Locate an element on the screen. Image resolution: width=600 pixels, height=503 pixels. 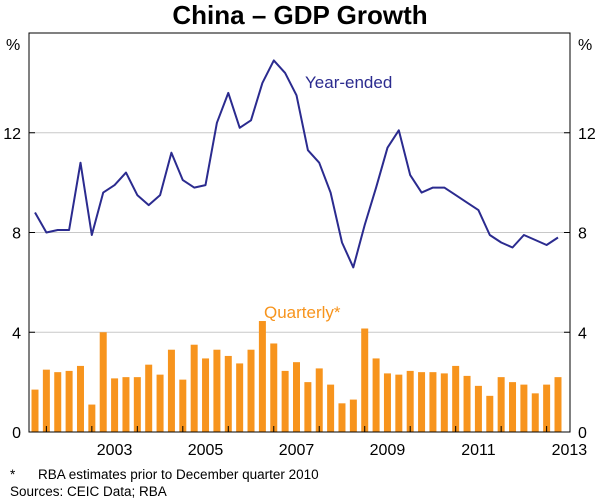
x-tick-label: 2011 is located at coordinates (478, 450).